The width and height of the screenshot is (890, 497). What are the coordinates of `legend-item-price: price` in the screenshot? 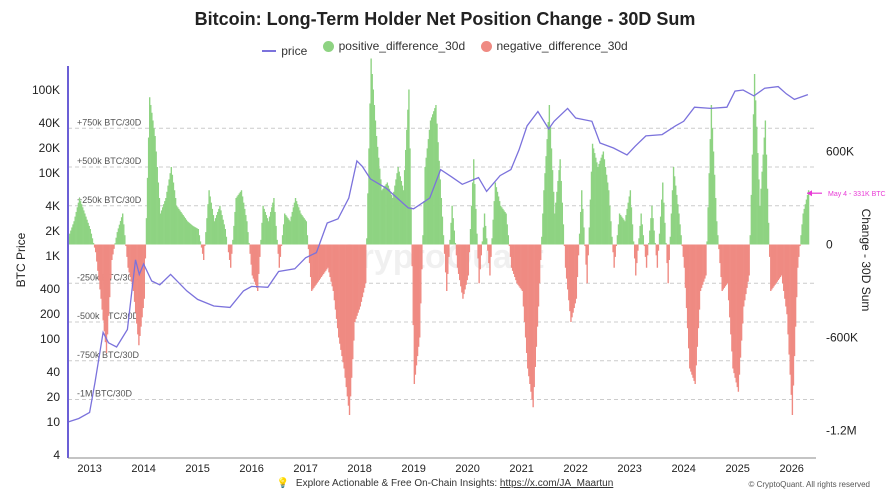 It's located at (284, 51).